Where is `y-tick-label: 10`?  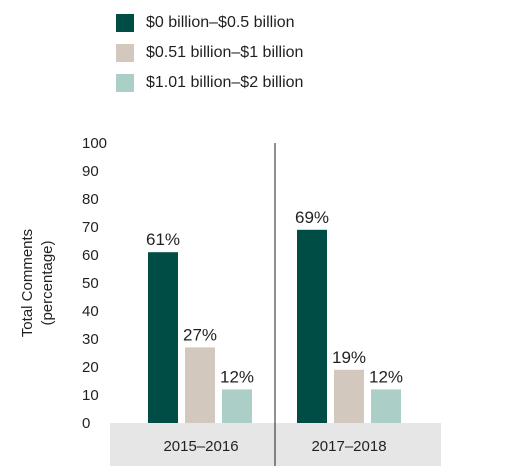 y-tick-label: 10 is located at coordinates (90, 395).